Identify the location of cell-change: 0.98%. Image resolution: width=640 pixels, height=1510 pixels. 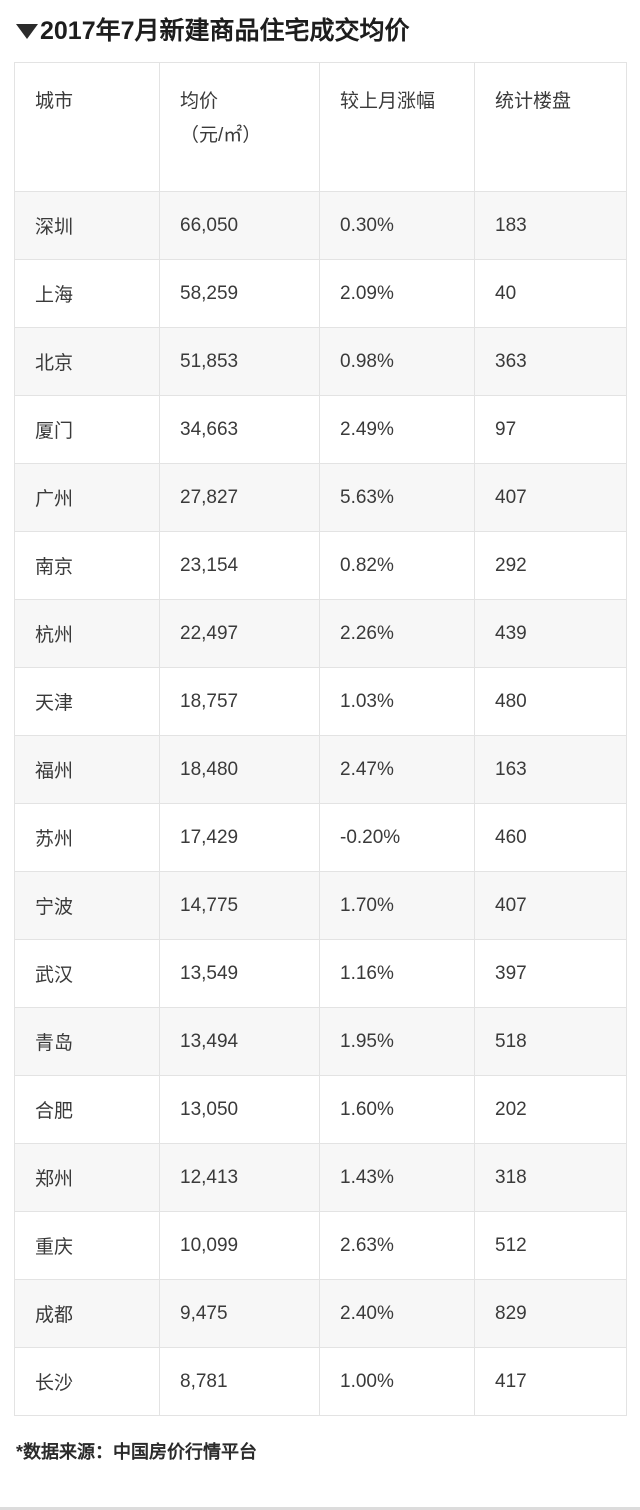
(397, 361).